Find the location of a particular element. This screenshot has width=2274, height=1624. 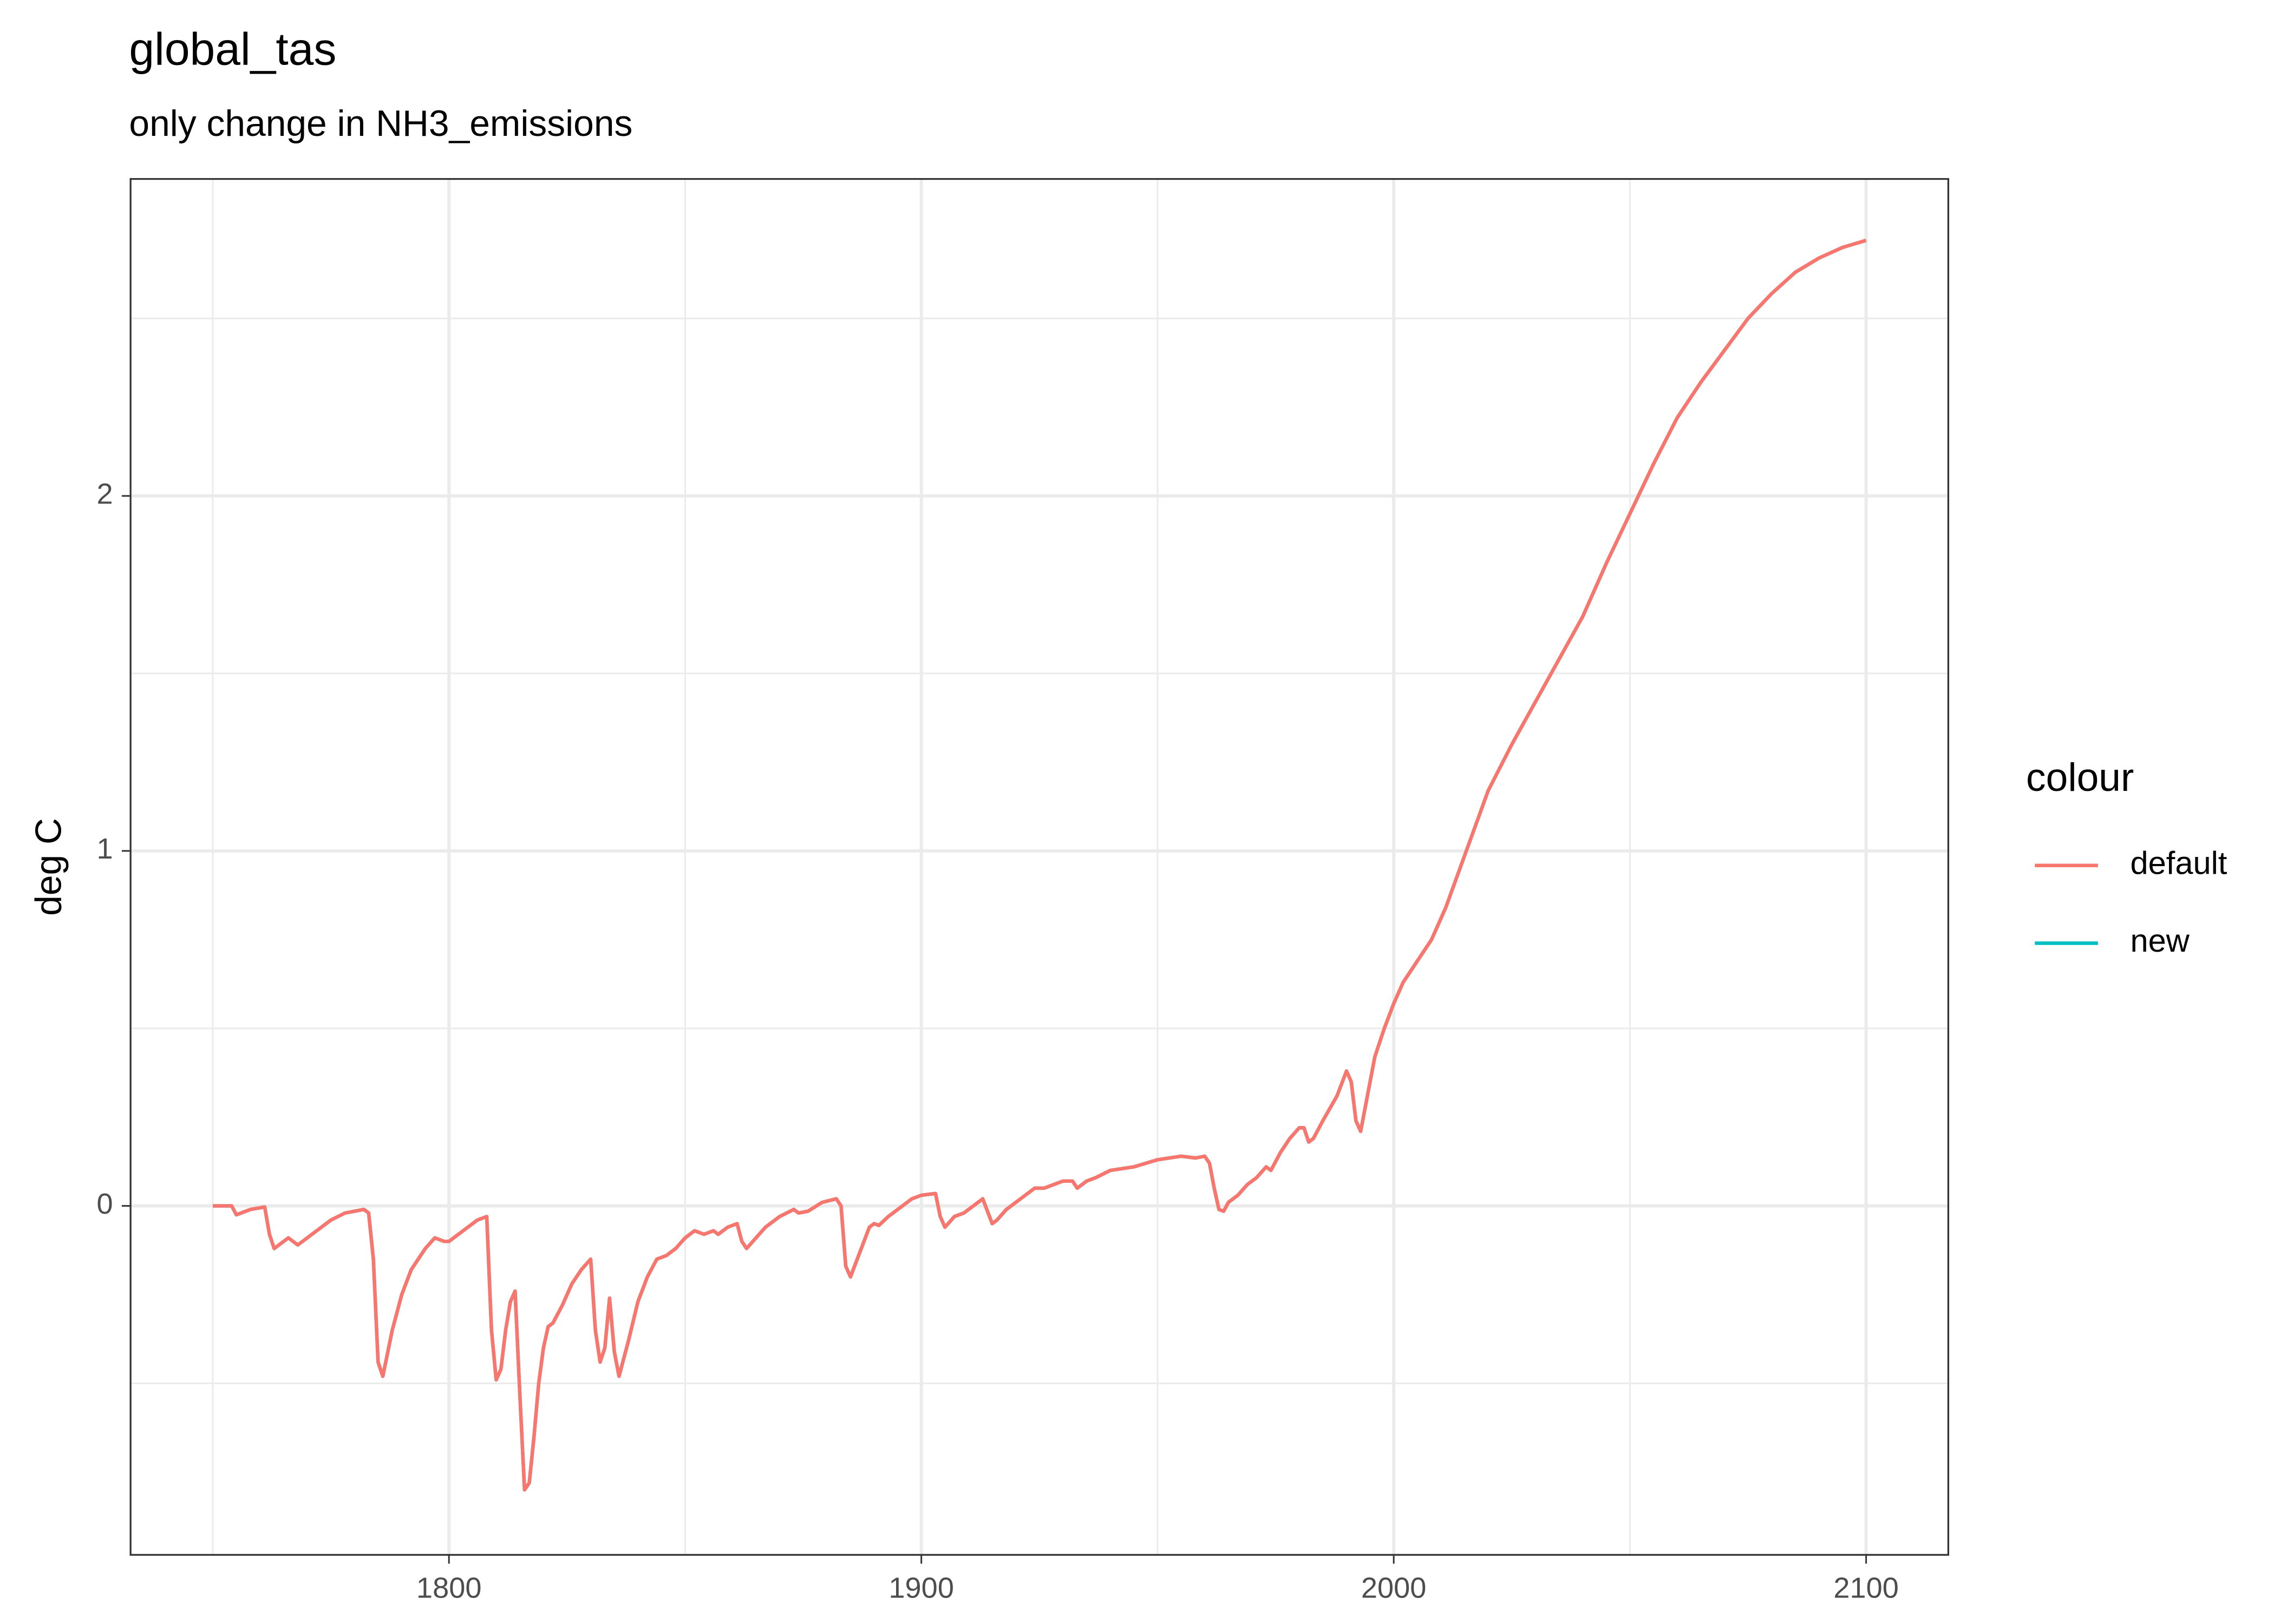

chart-subtitle: only change in NH3_emissions is located at coordinates (381, 123).